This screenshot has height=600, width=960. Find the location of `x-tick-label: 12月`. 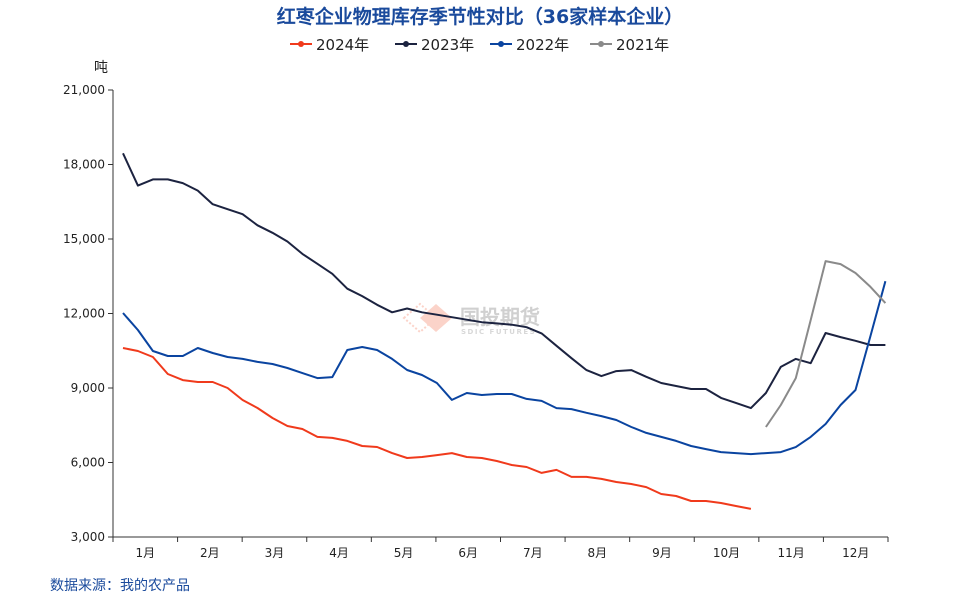

x-tick-label: 12月 is located at coordinates (855, 553).